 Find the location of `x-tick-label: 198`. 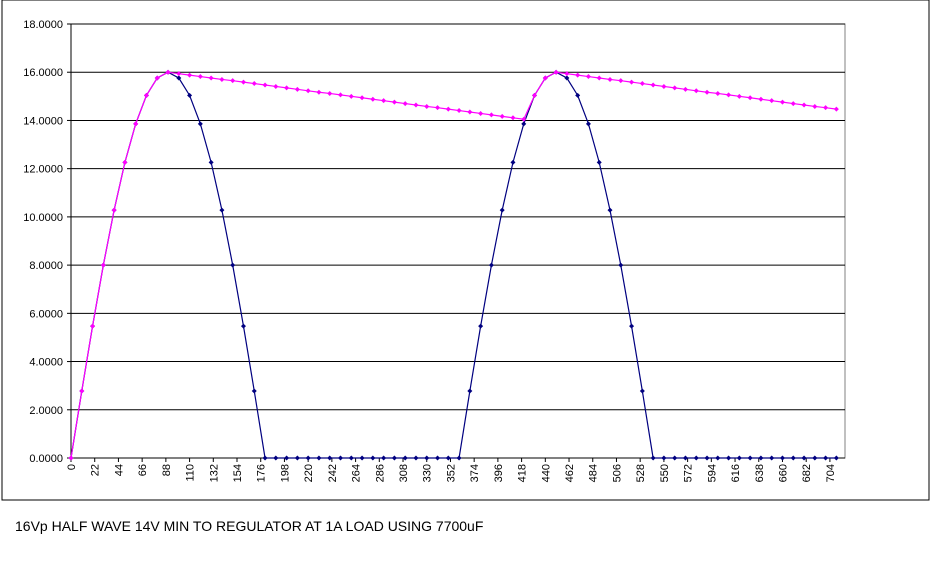

x-tick-label: 198 is located at coordinates (285, 473).